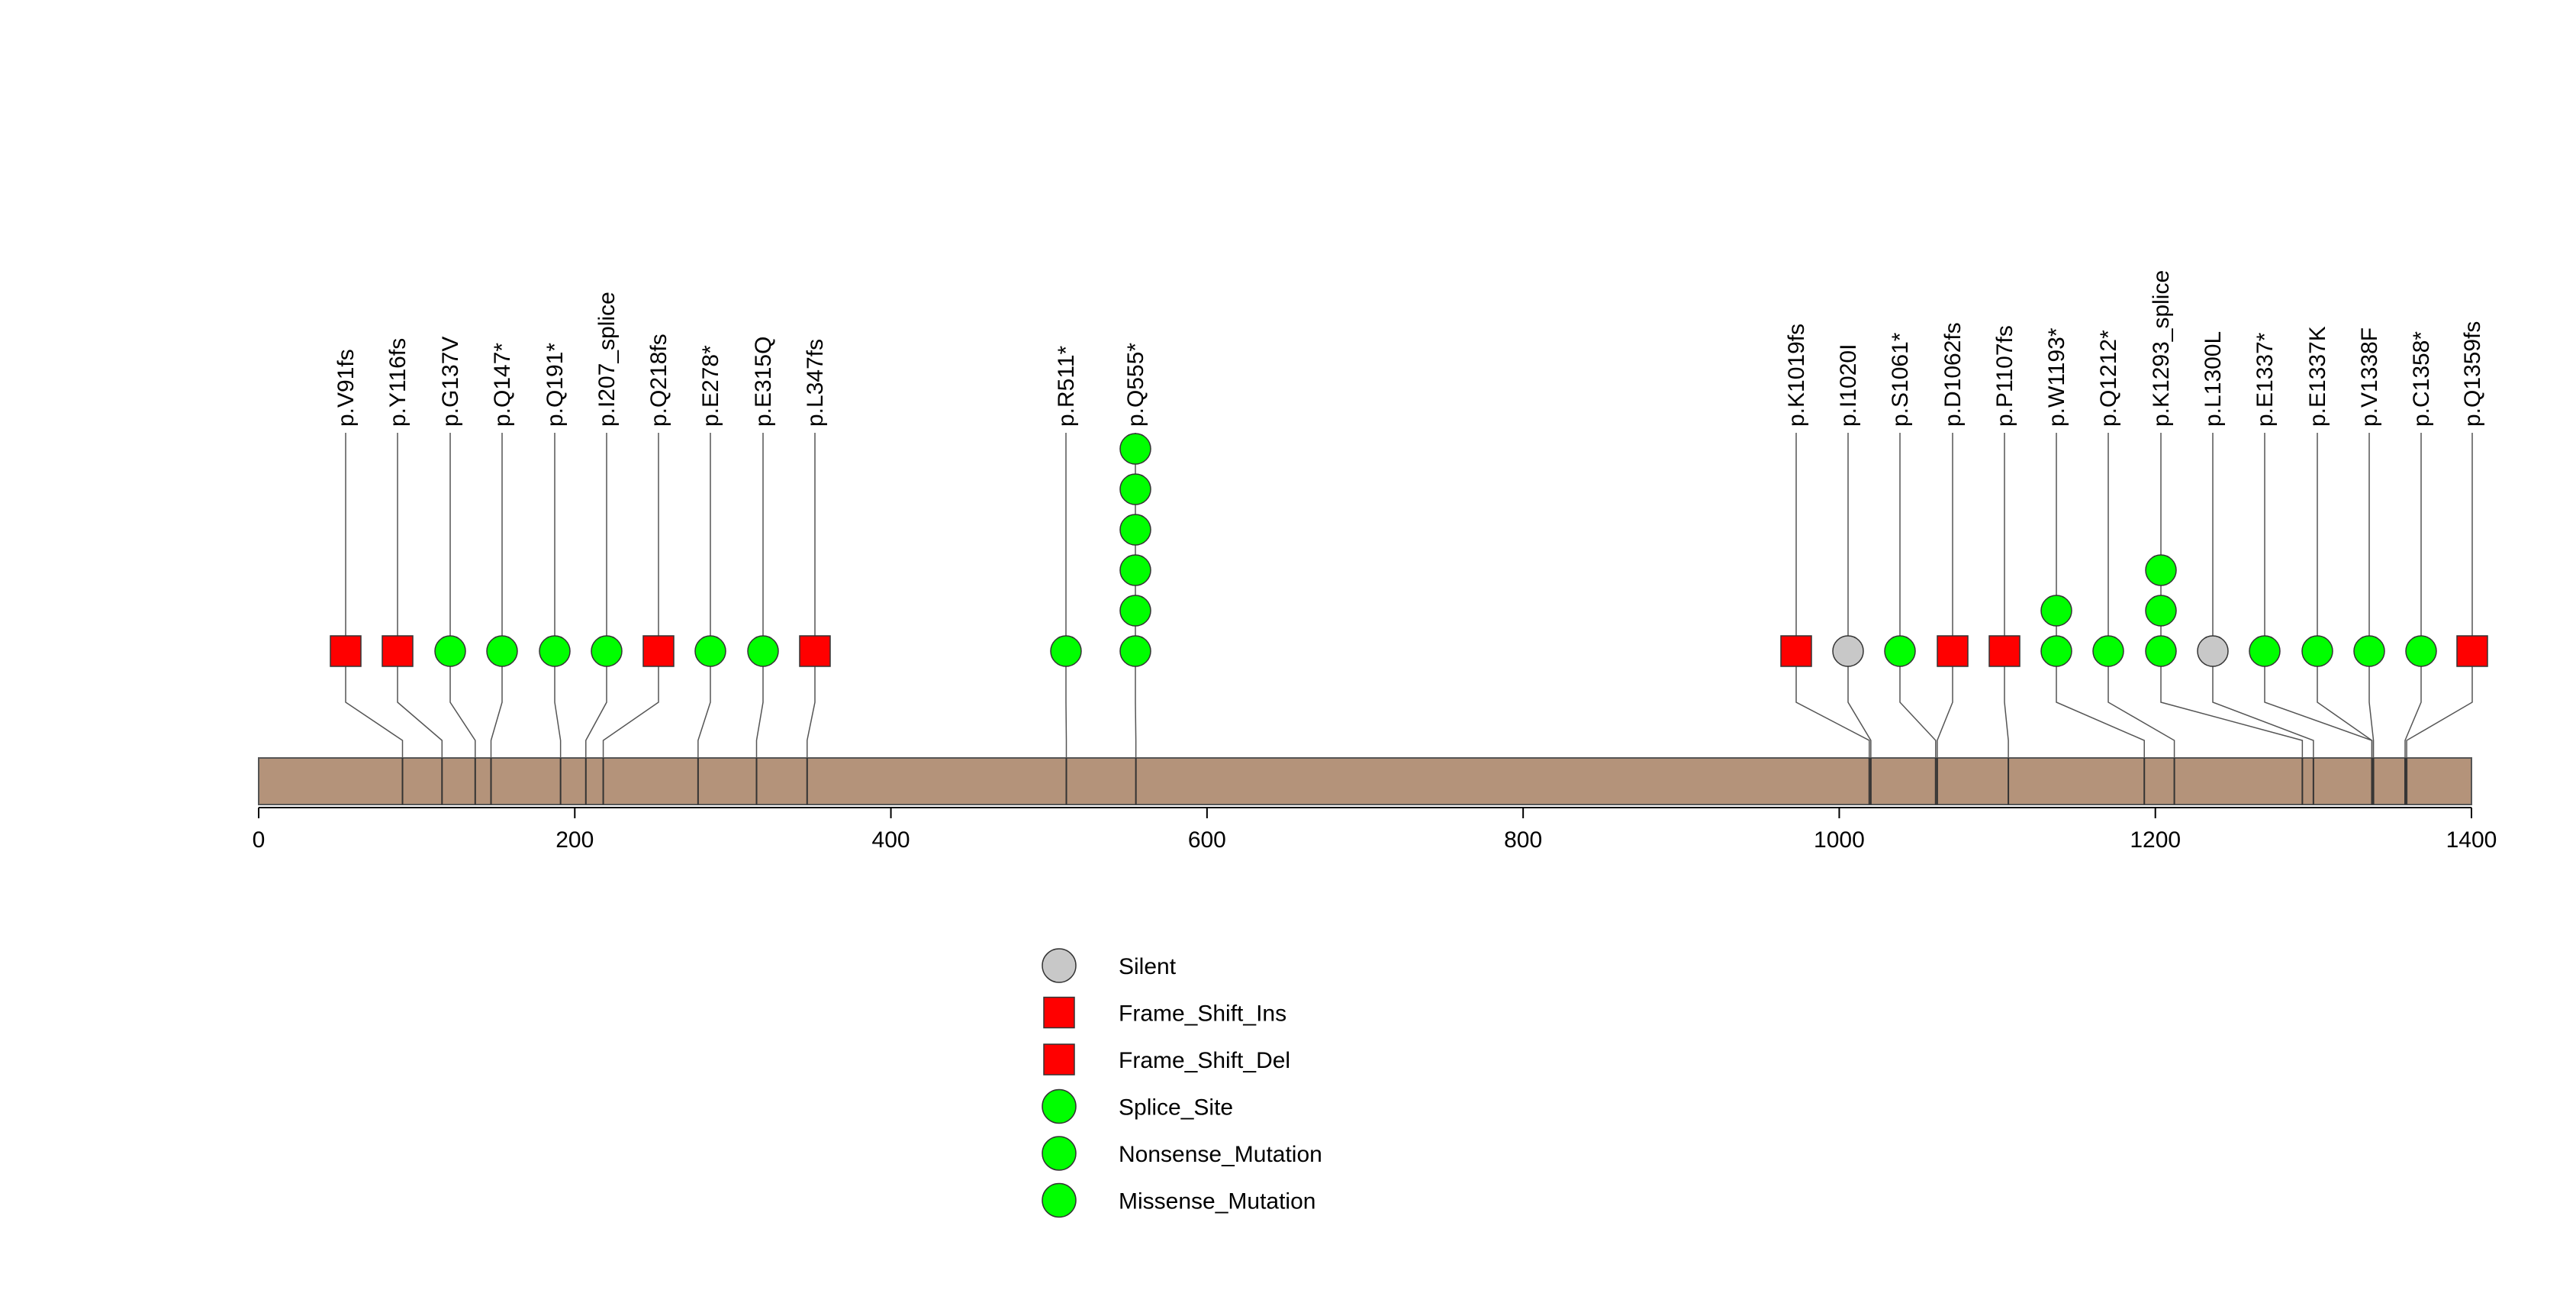 Image resolution: width=2576 pixels, height=1290 pixels. I want to click on x-tick-label: 1200, so click(2155, 840).